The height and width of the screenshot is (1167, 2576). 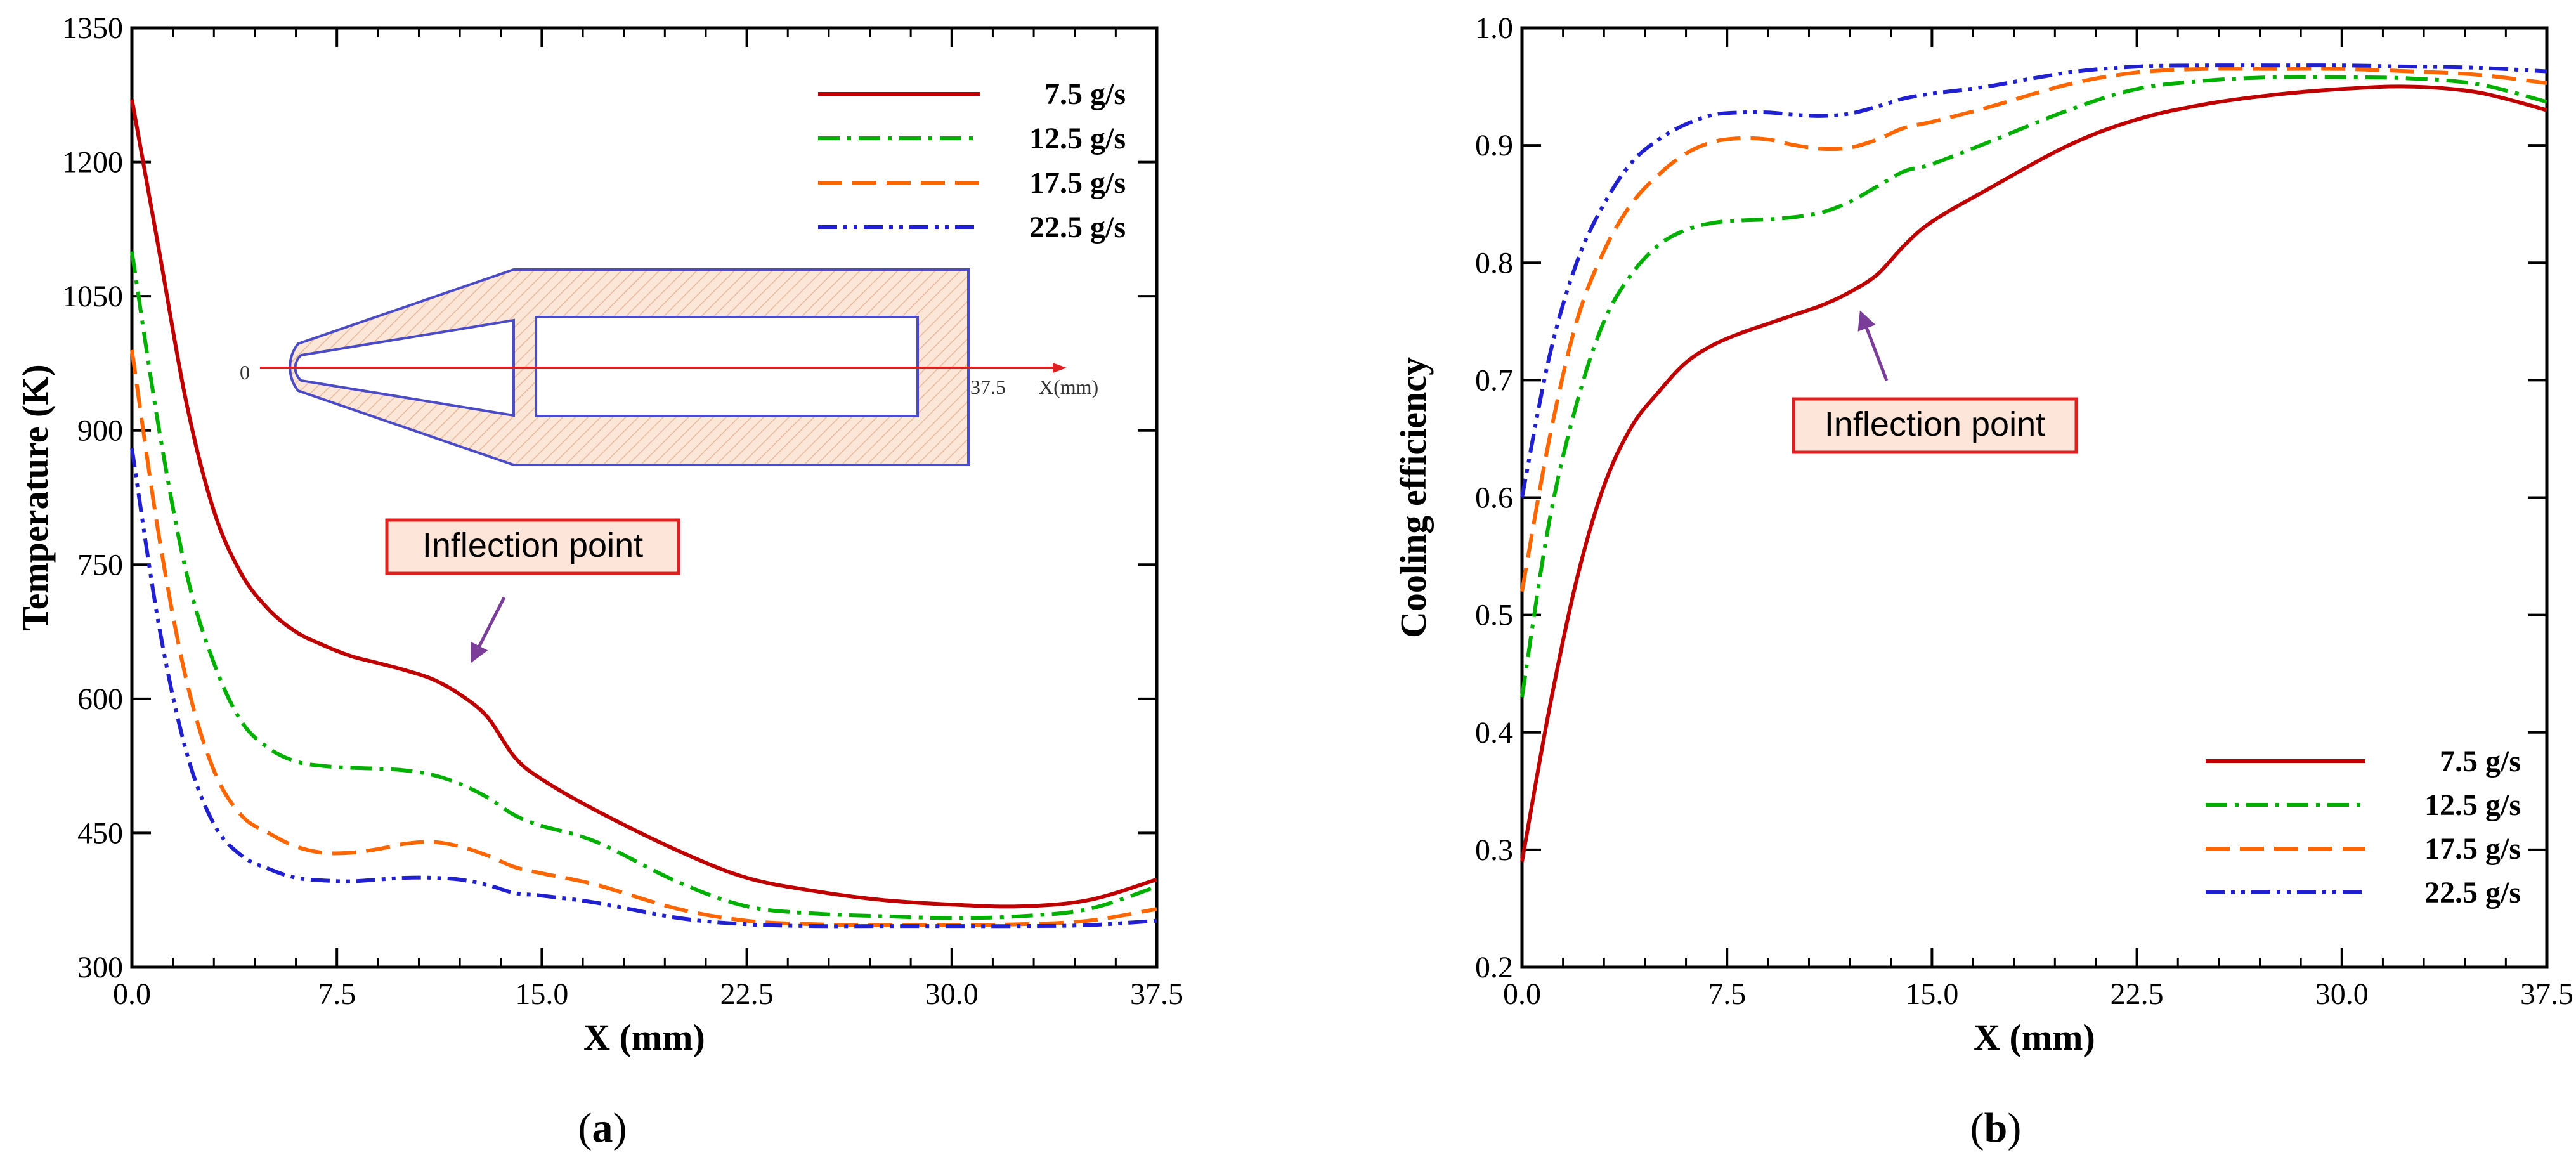 I want to click on inflection-annotation-a: Inflection point, so click(x=533, y=590).